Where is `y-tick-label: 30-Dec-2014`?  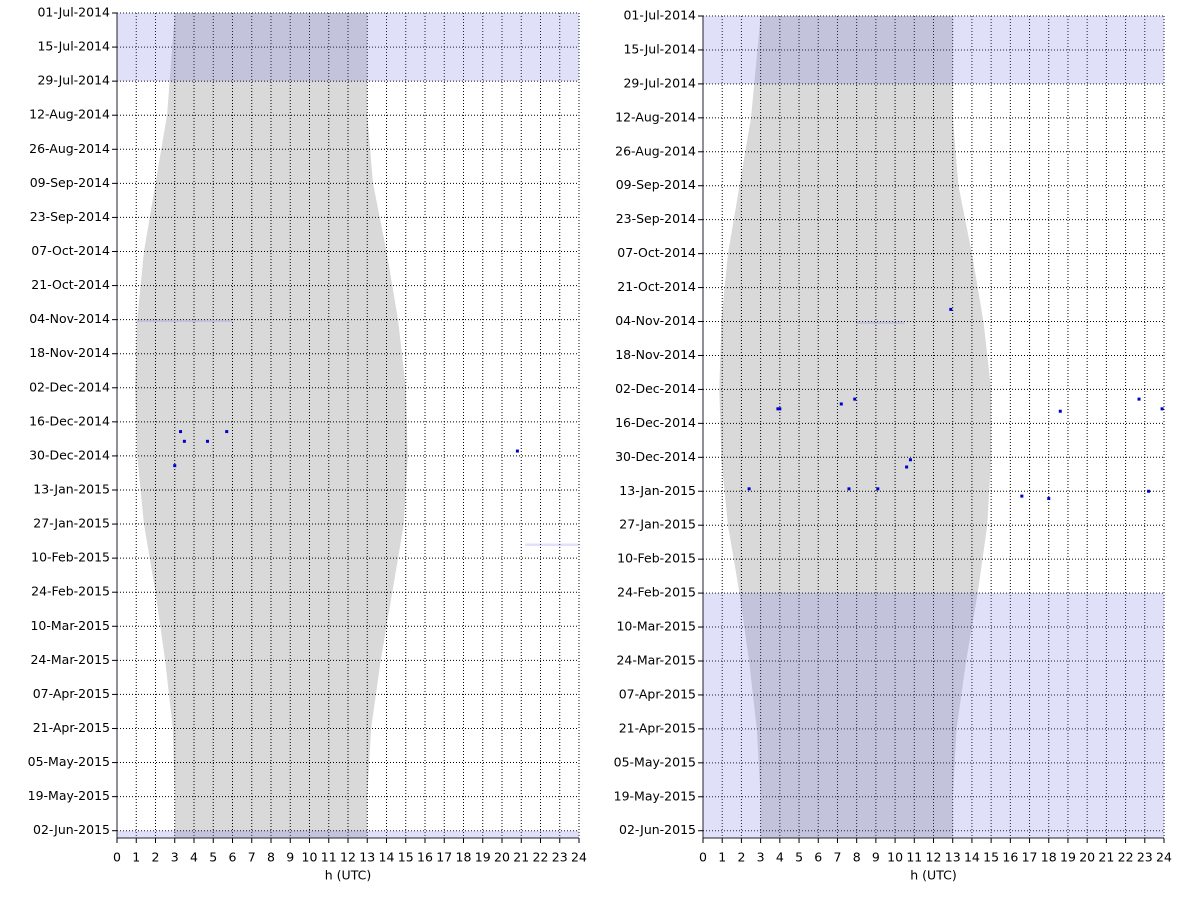
y-tick-label: 30-Dec-2014 is located at coordinates (655, 456).